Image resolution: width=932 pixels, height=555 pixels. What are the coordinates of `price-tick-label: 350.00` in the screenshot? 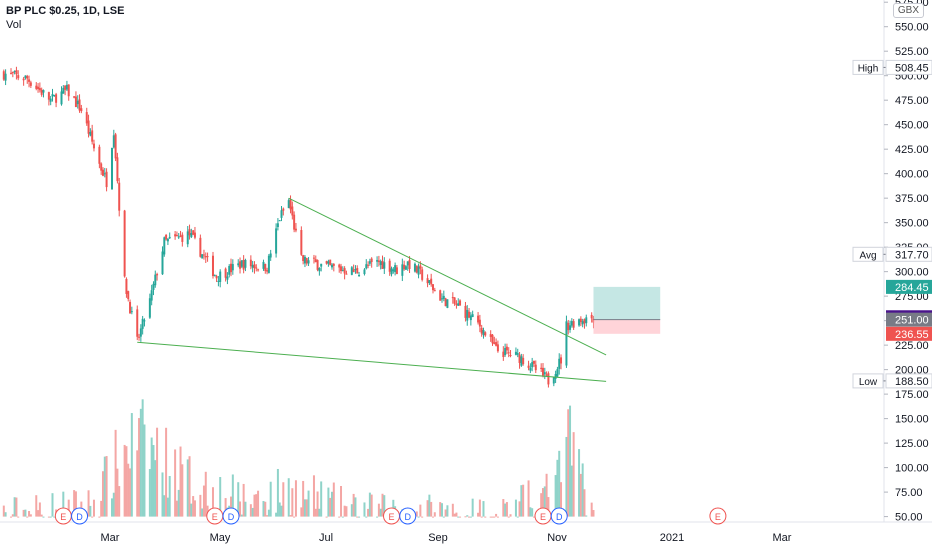 It's located at (912, 224).